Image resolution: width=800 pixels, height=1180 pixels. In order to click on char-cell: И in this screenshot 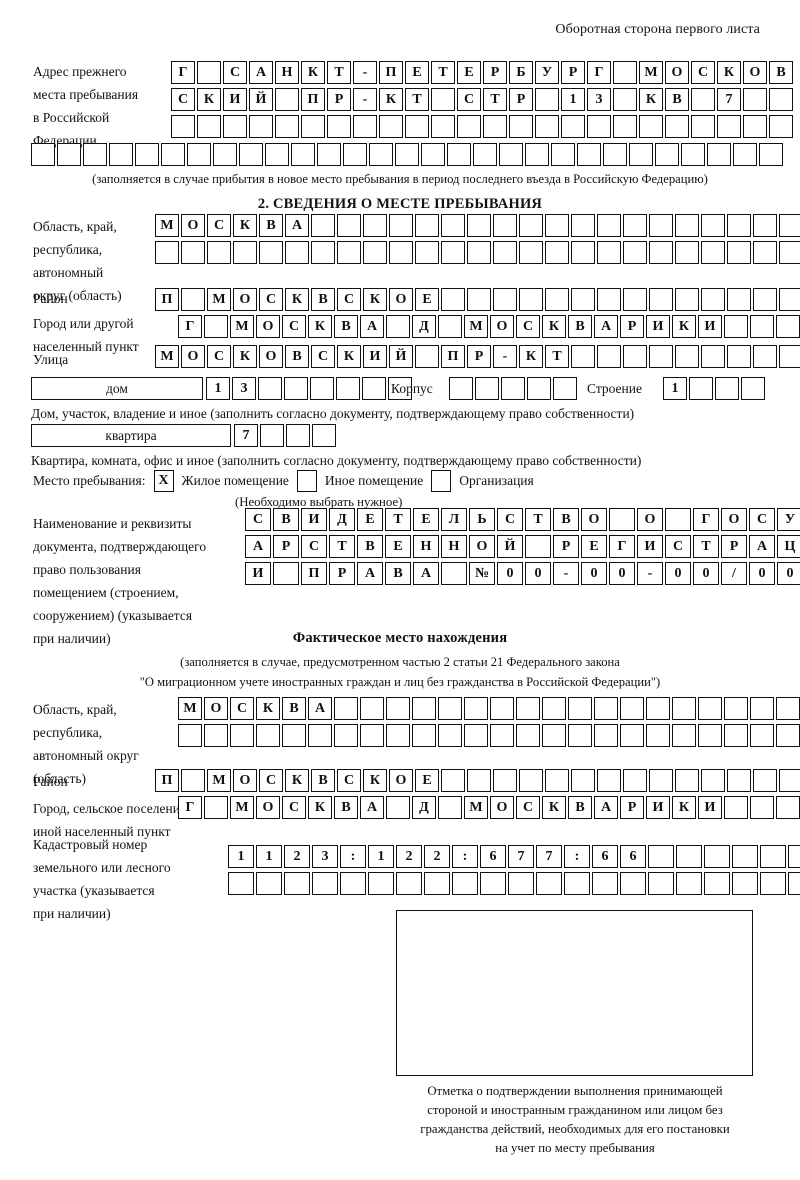, I will do `click(258, 573)`.